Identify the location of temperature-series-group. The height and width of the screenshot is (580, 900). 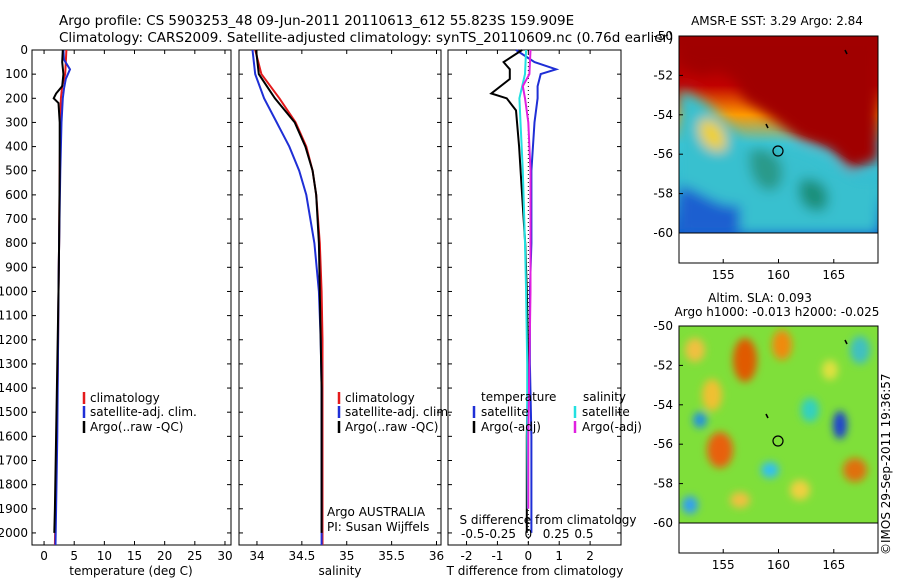
(62, 297).